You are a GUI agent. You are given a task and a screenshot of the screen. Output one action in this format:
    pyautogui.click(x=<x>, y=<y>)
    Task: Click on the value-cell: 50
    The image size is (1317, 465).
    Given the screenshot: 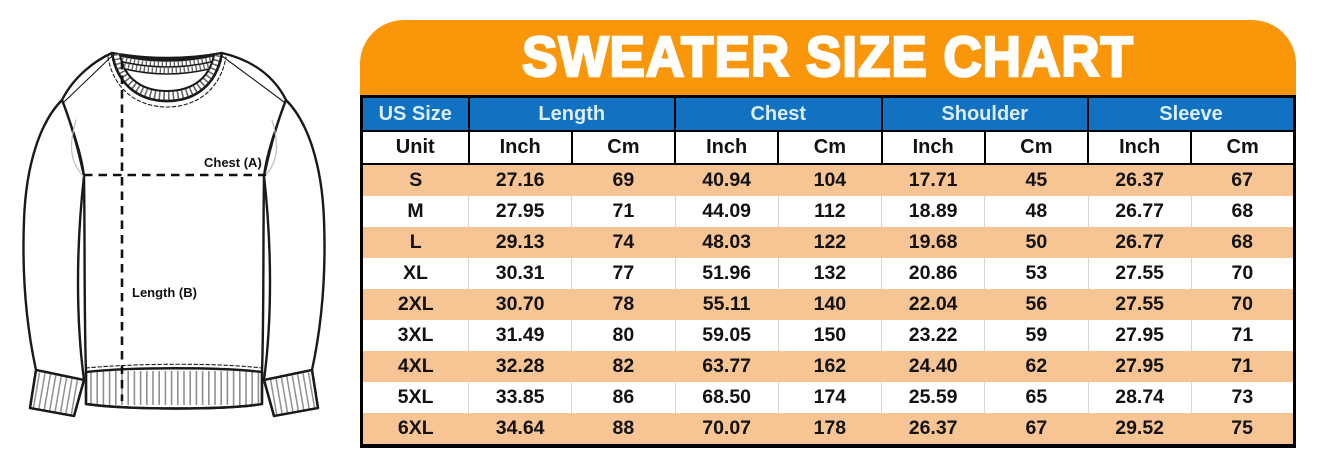 What is the action you would take?
    pyautogui.click(x=1036, y=242)
    